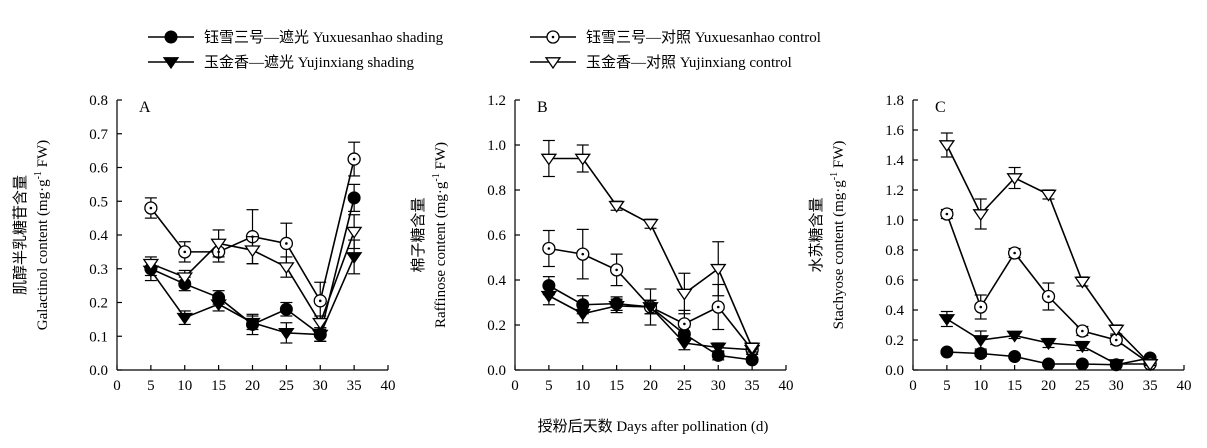 The height and width of the screenshot is (448, 1207). What do you see at coordinates (839, 156) in the screenshot?
I see `y-label-tail: FW)` at bounding box center [839, 156].